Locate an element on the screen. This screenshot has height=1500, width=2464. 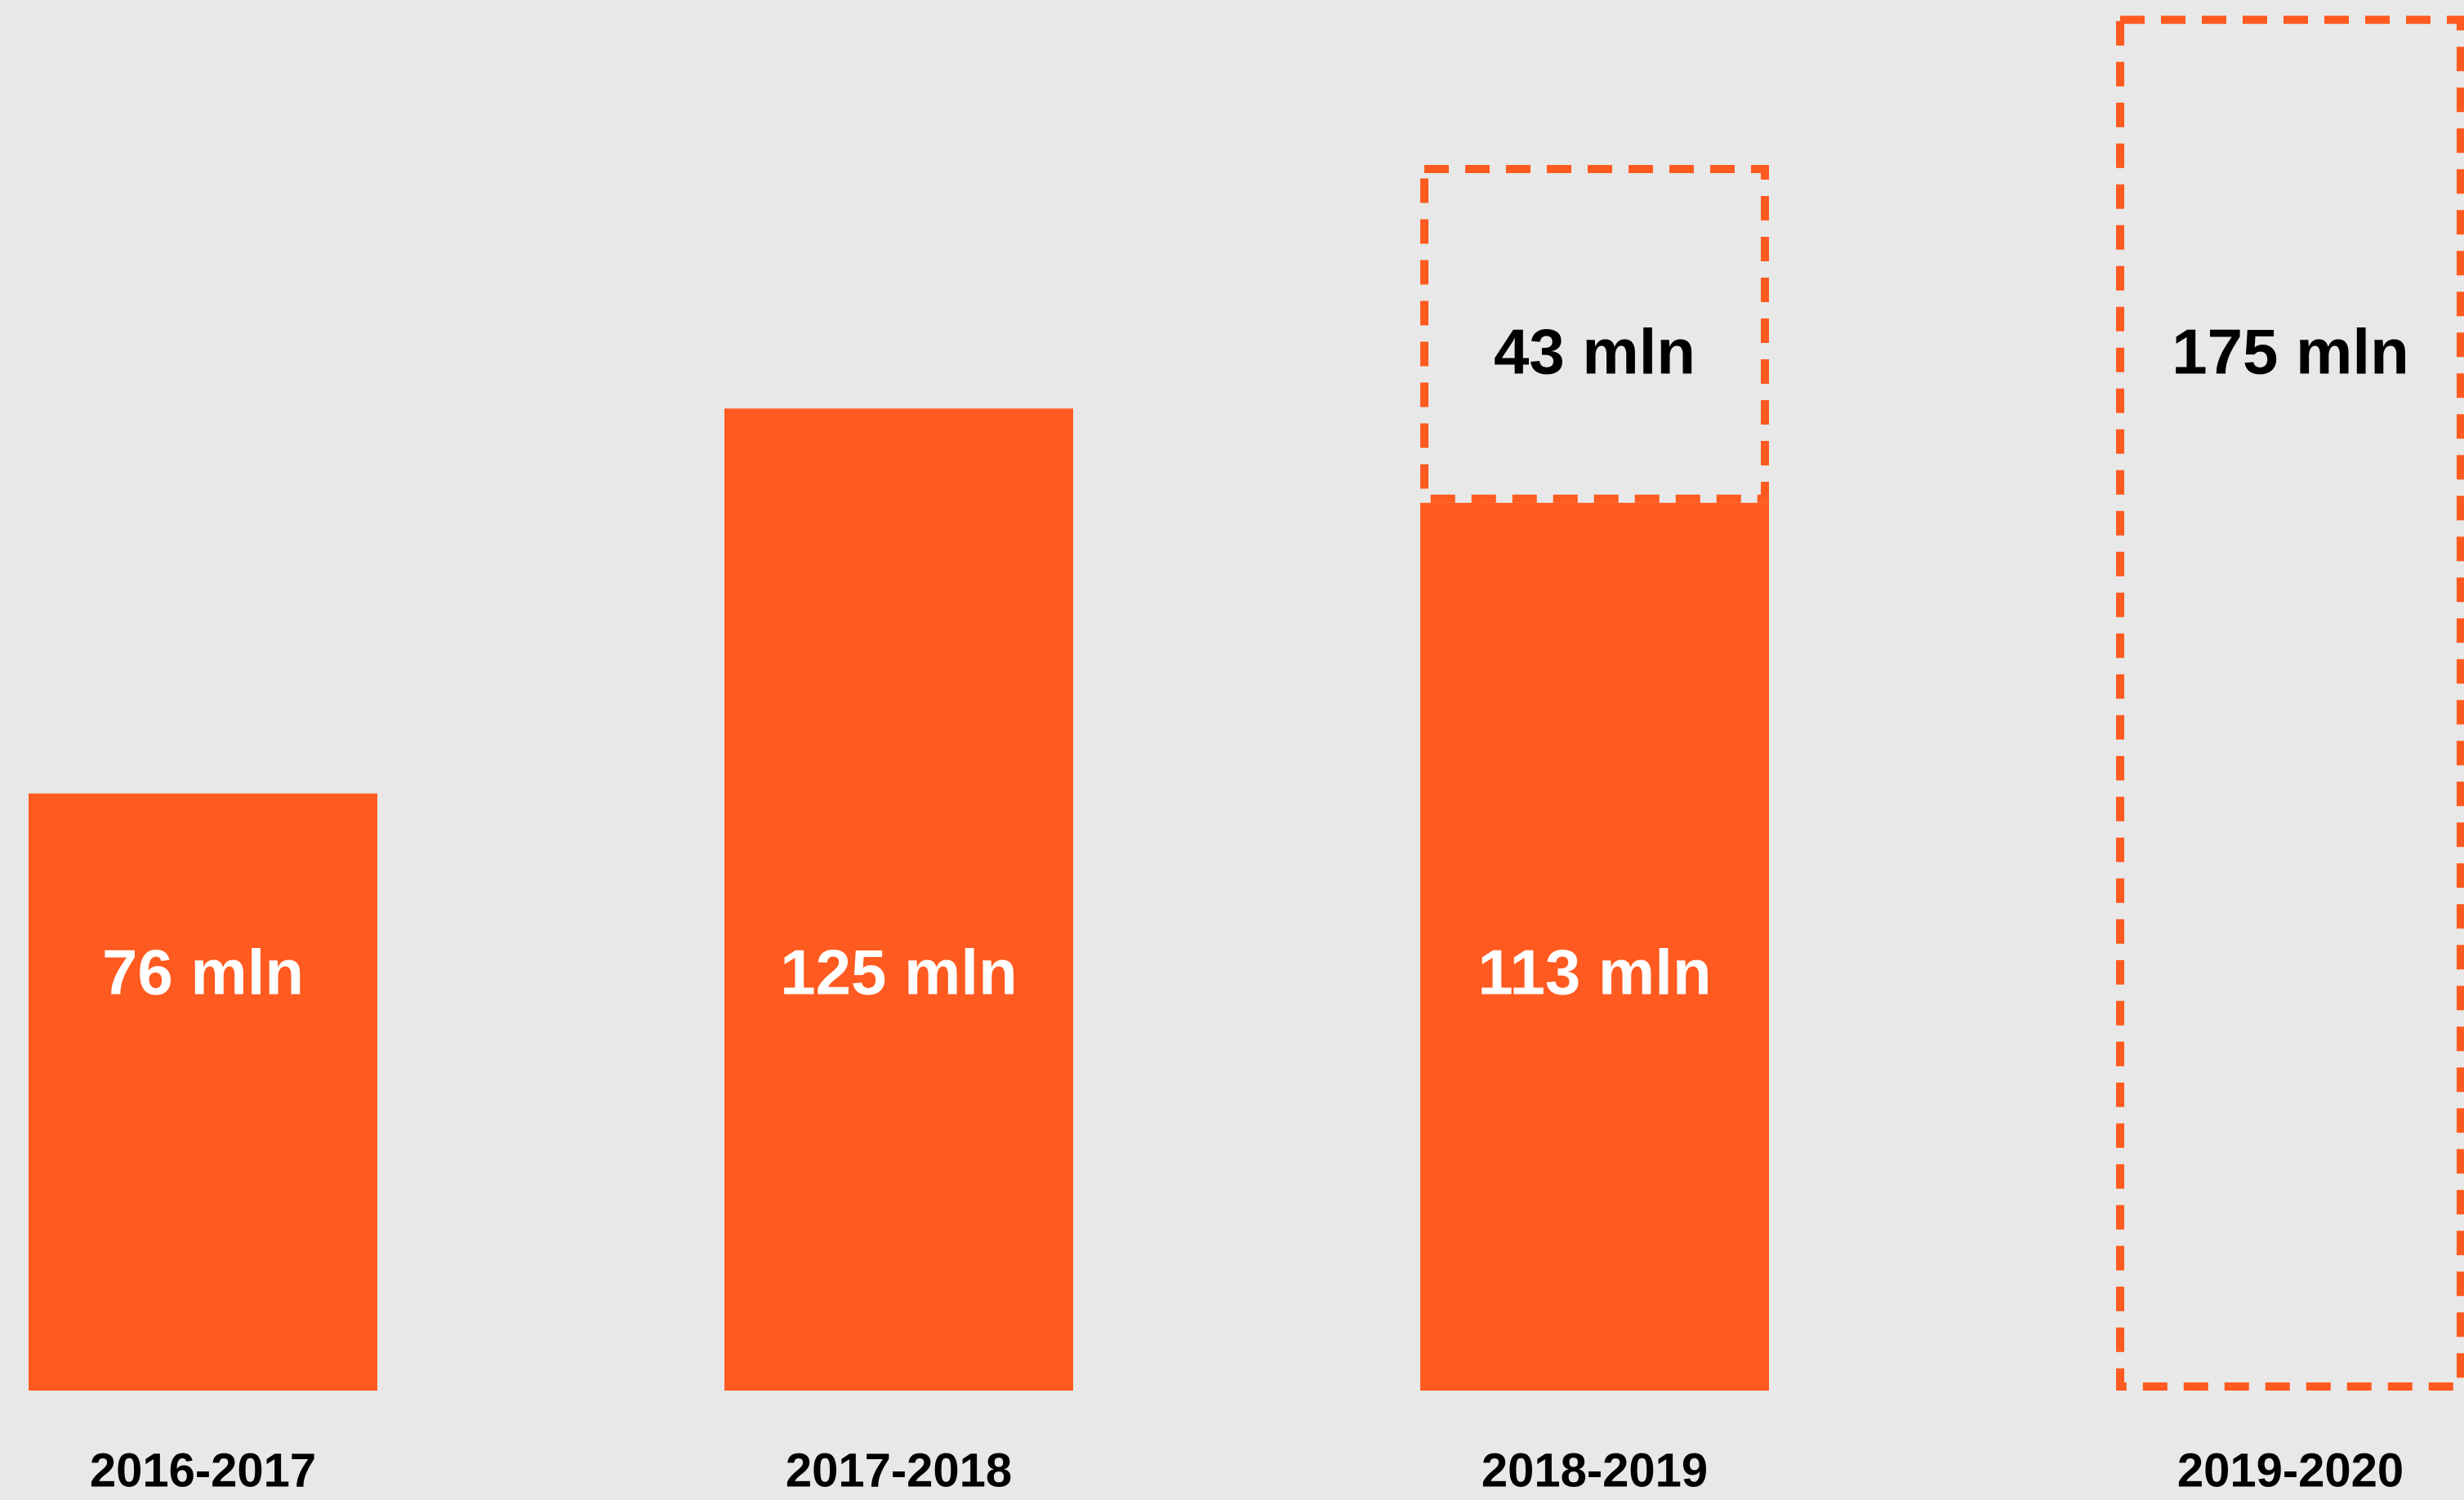
x-tick-label: 2016-2017 is located at coordinates (203, 1470).